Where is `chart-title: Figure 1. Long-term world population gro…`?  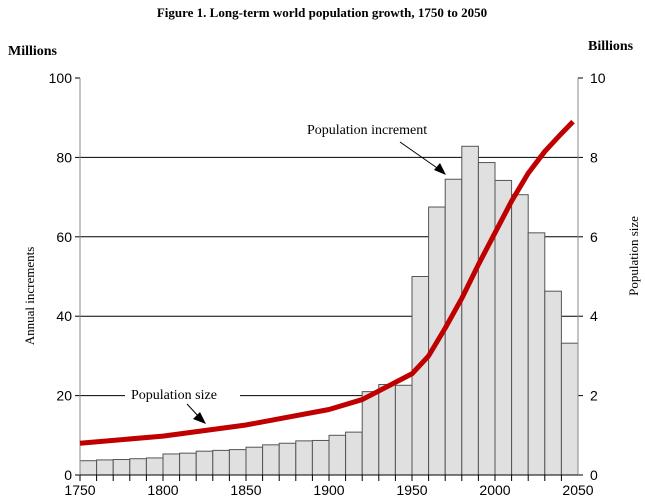
chart-title: Figure 1. Long-term world population gro… is located at coordinates (322, 12).